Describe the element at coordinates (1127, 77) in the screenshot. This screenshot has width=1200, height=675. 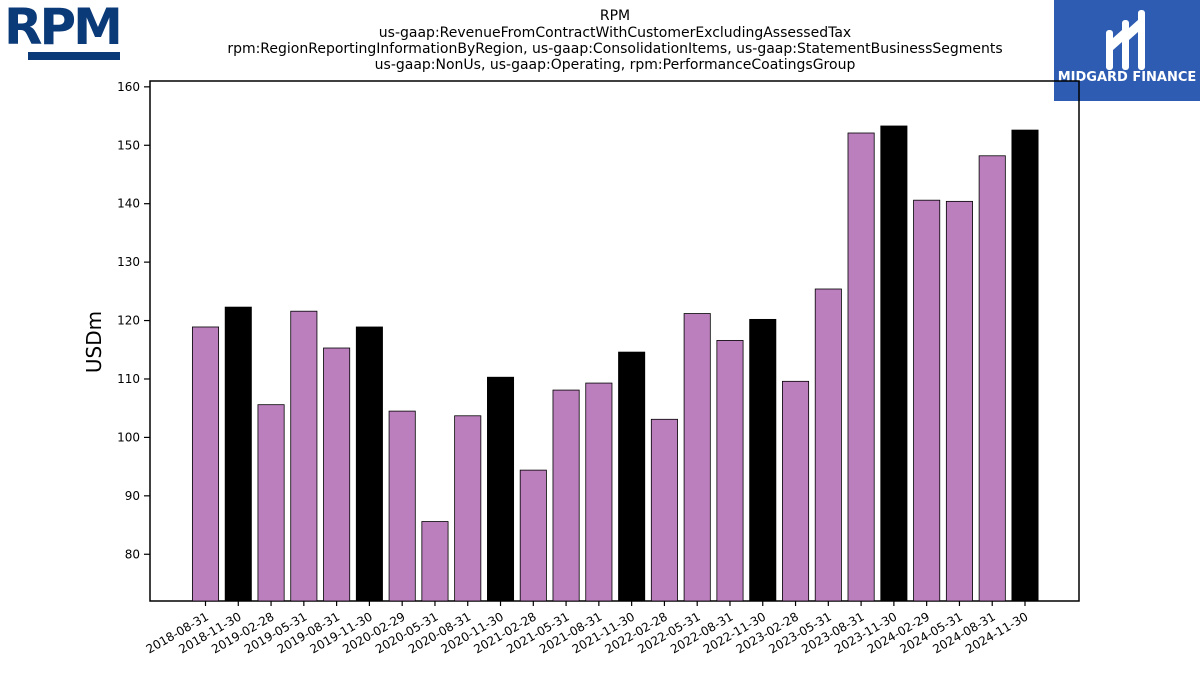
I see `midgard-logo-text: MIDGARD FINANCE` at that location.